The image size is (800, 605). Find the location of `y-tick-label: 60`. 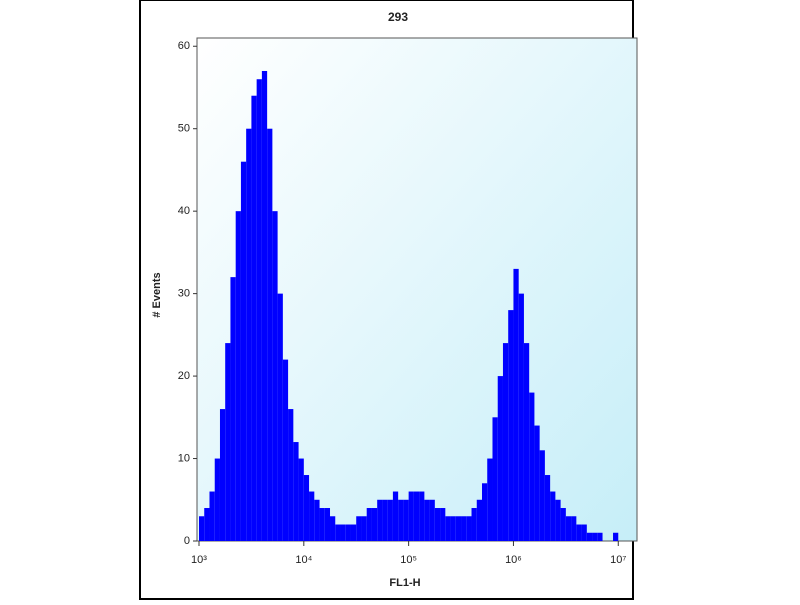

y-tick-label: 60 is located at coordinates (184, 46).